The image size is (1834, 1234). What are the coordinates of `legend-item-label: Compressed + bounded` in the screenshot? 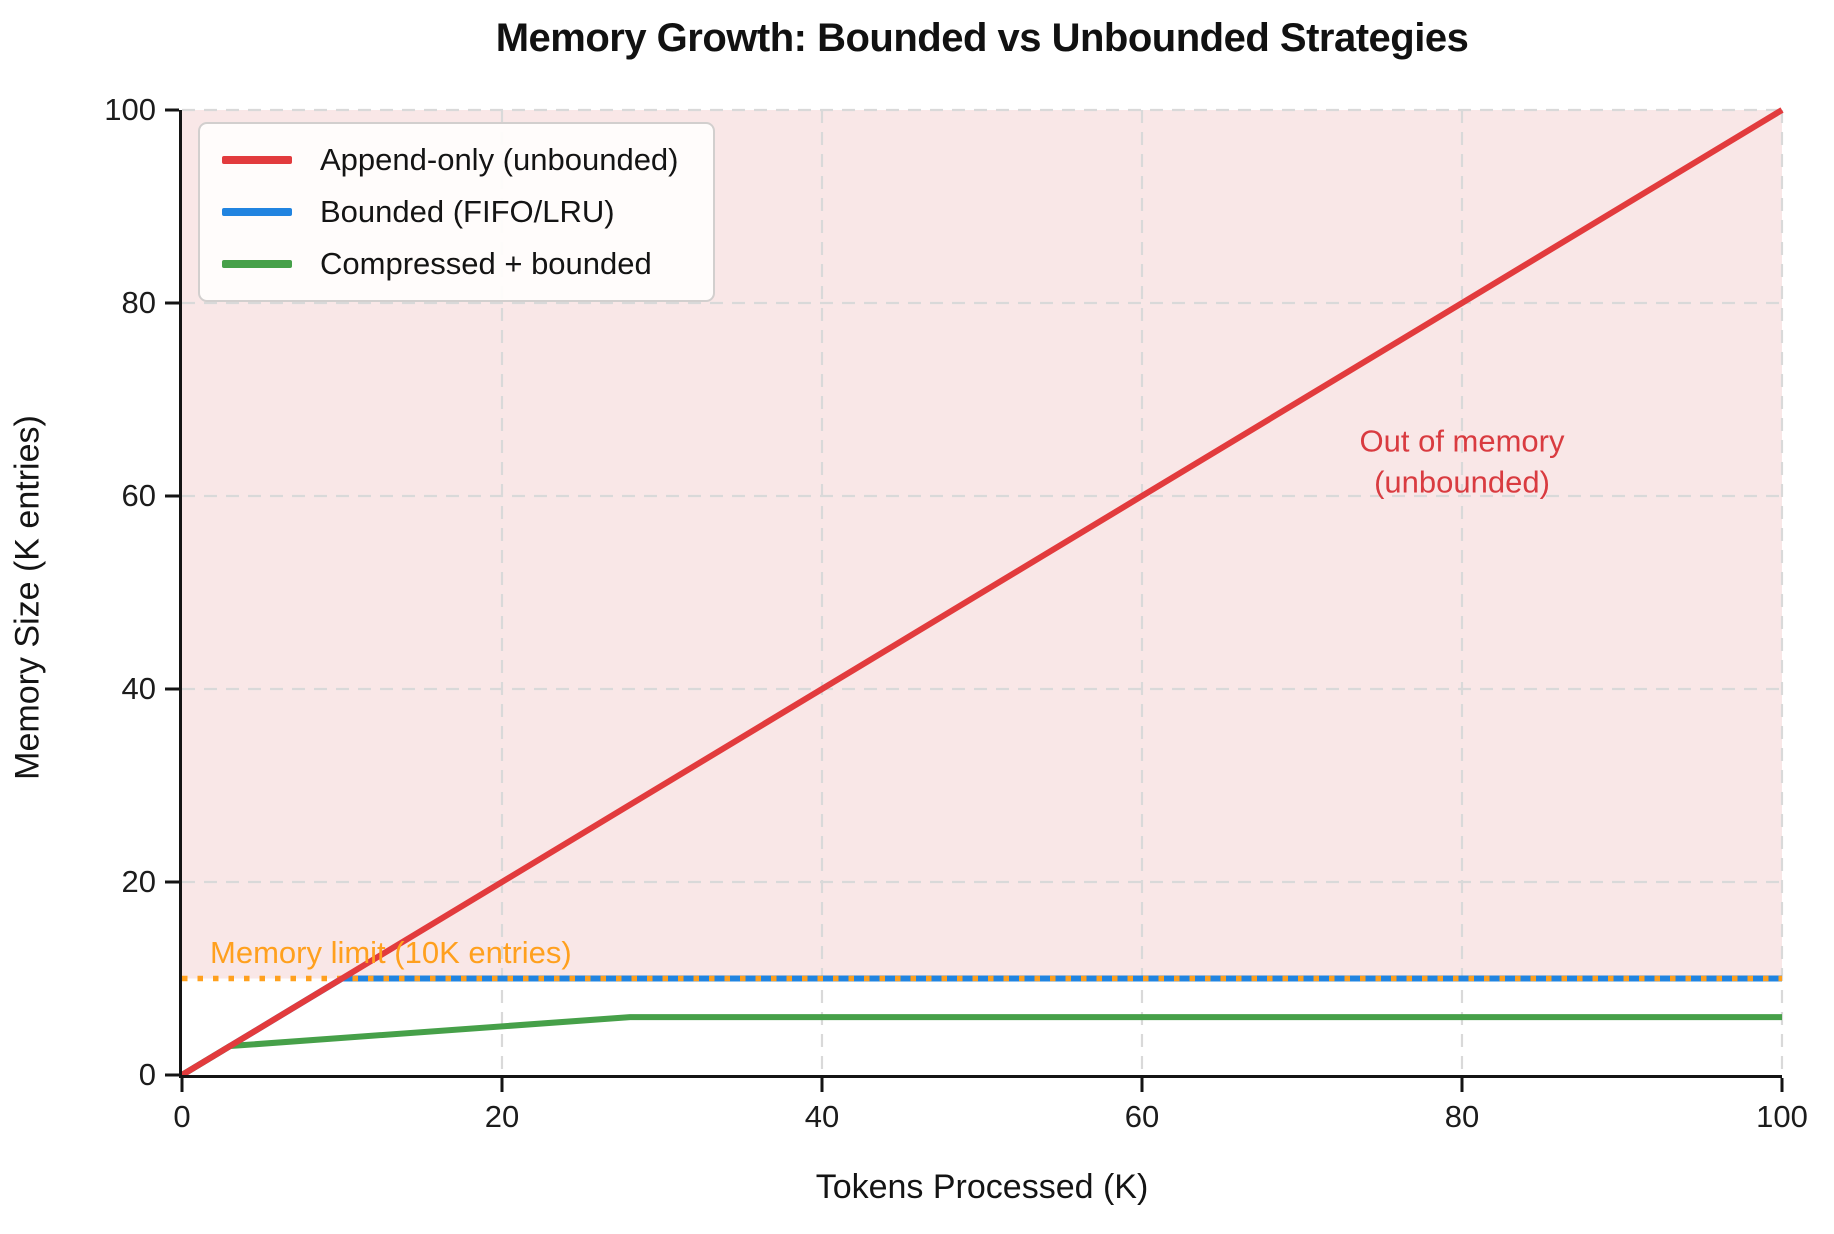 It's located at (486, 263).